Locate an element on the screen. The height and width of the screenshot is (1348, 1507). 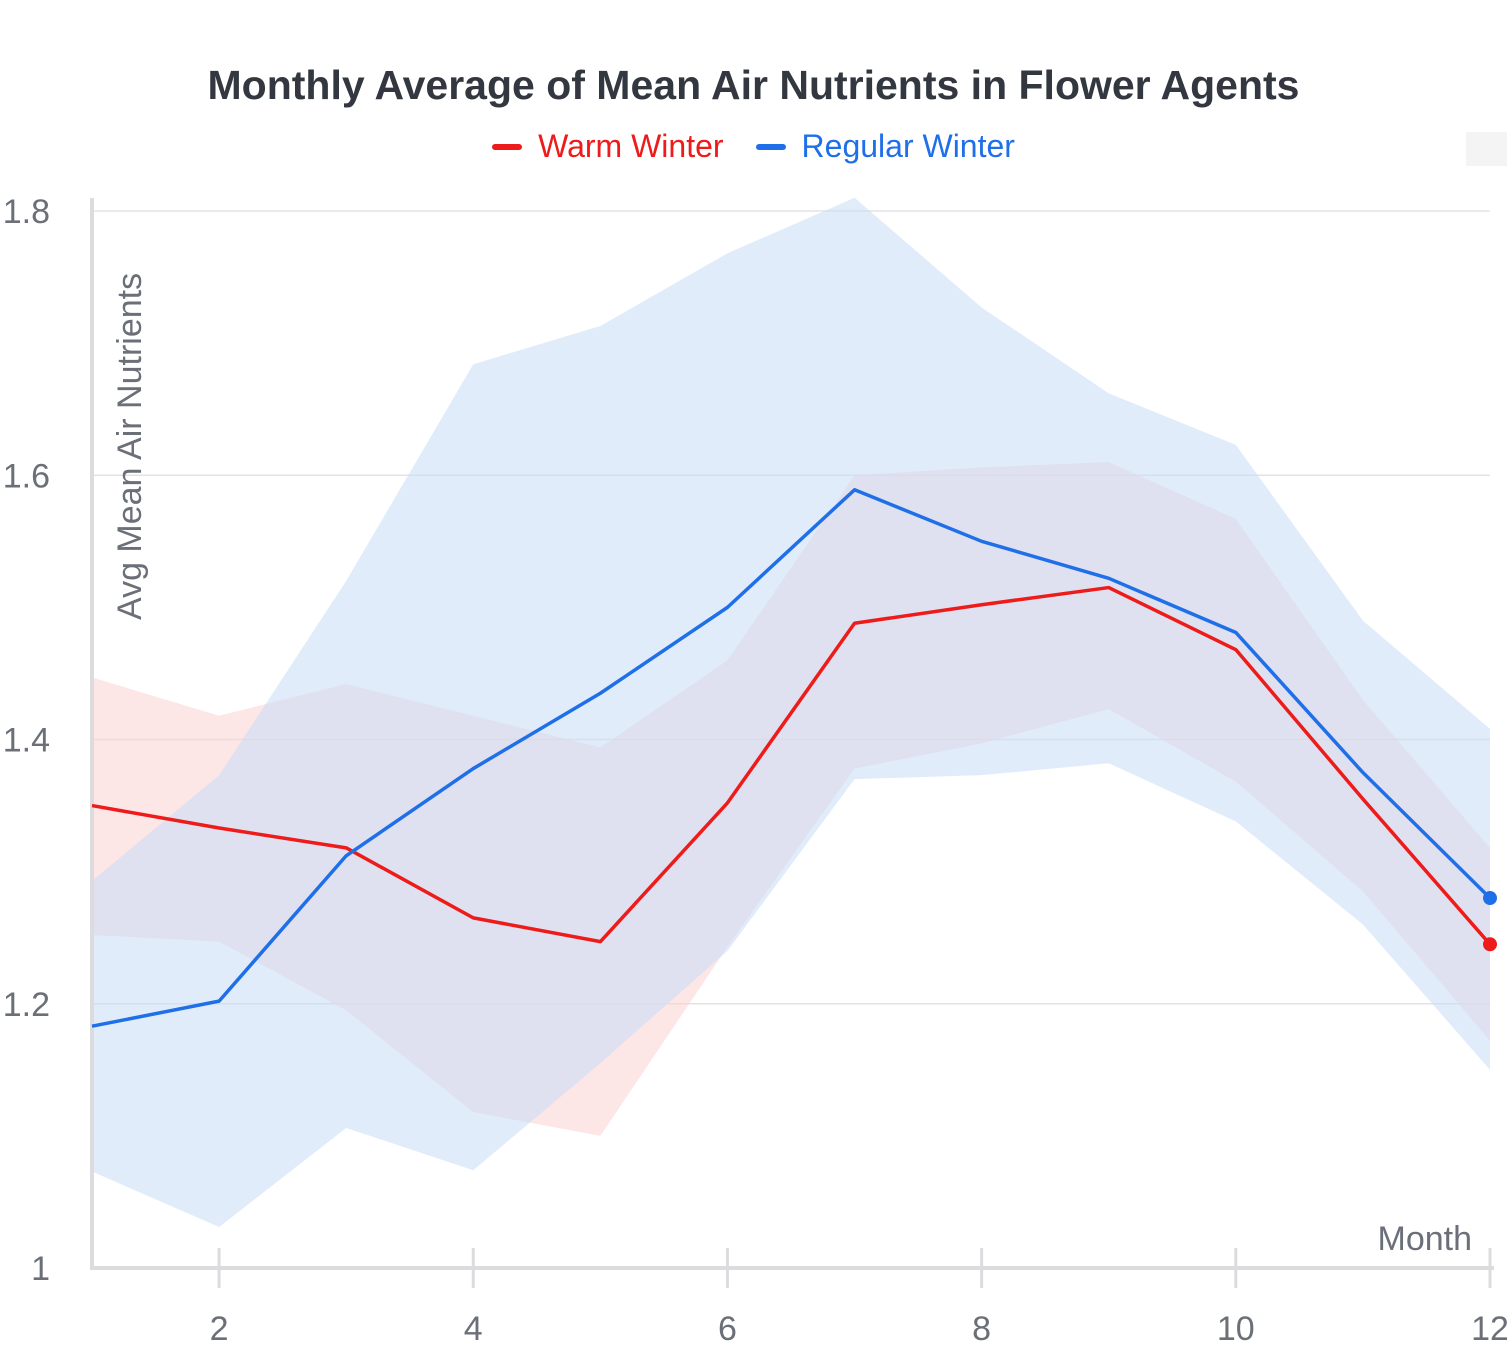
x-tick-label: 8 is located at coordinates (981, 1329).